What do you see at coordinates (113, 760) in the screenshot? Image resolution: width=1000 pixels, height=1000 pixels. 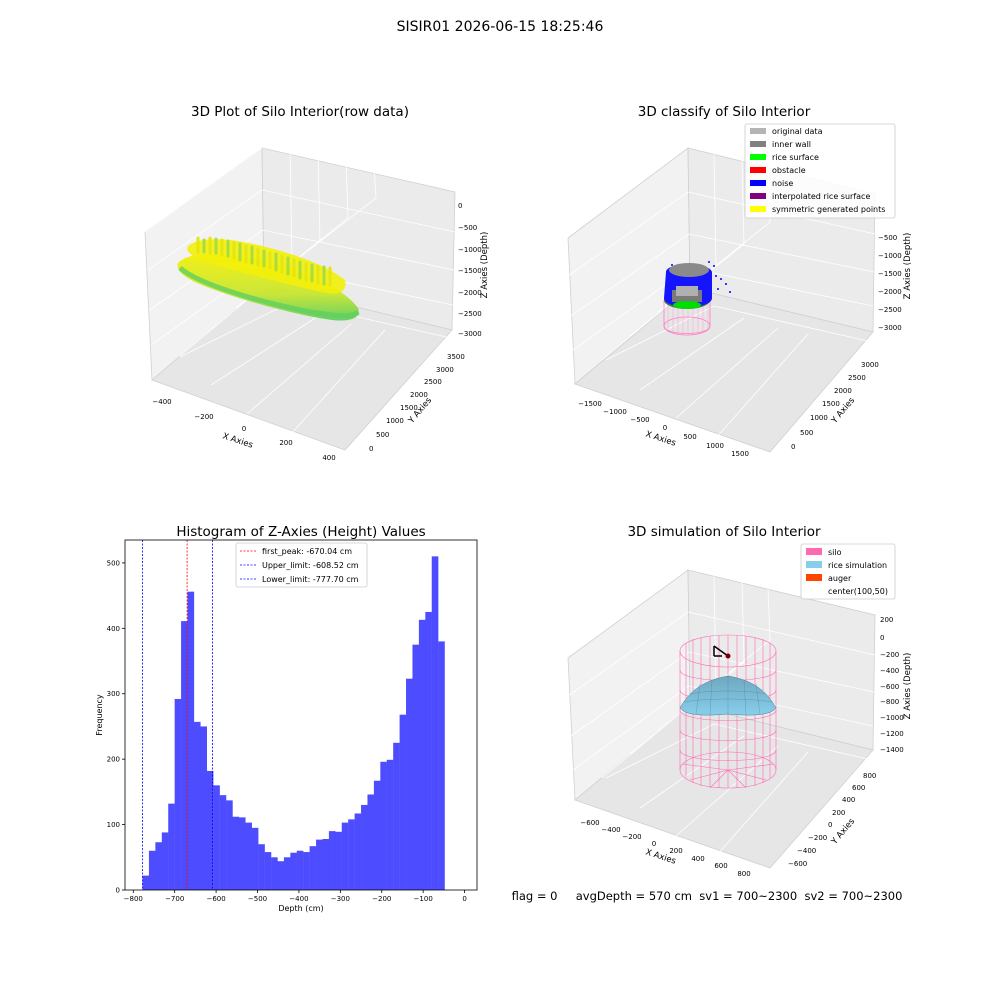 I see `histogram-ytick-label: 200` at bounding box center [113, 760].